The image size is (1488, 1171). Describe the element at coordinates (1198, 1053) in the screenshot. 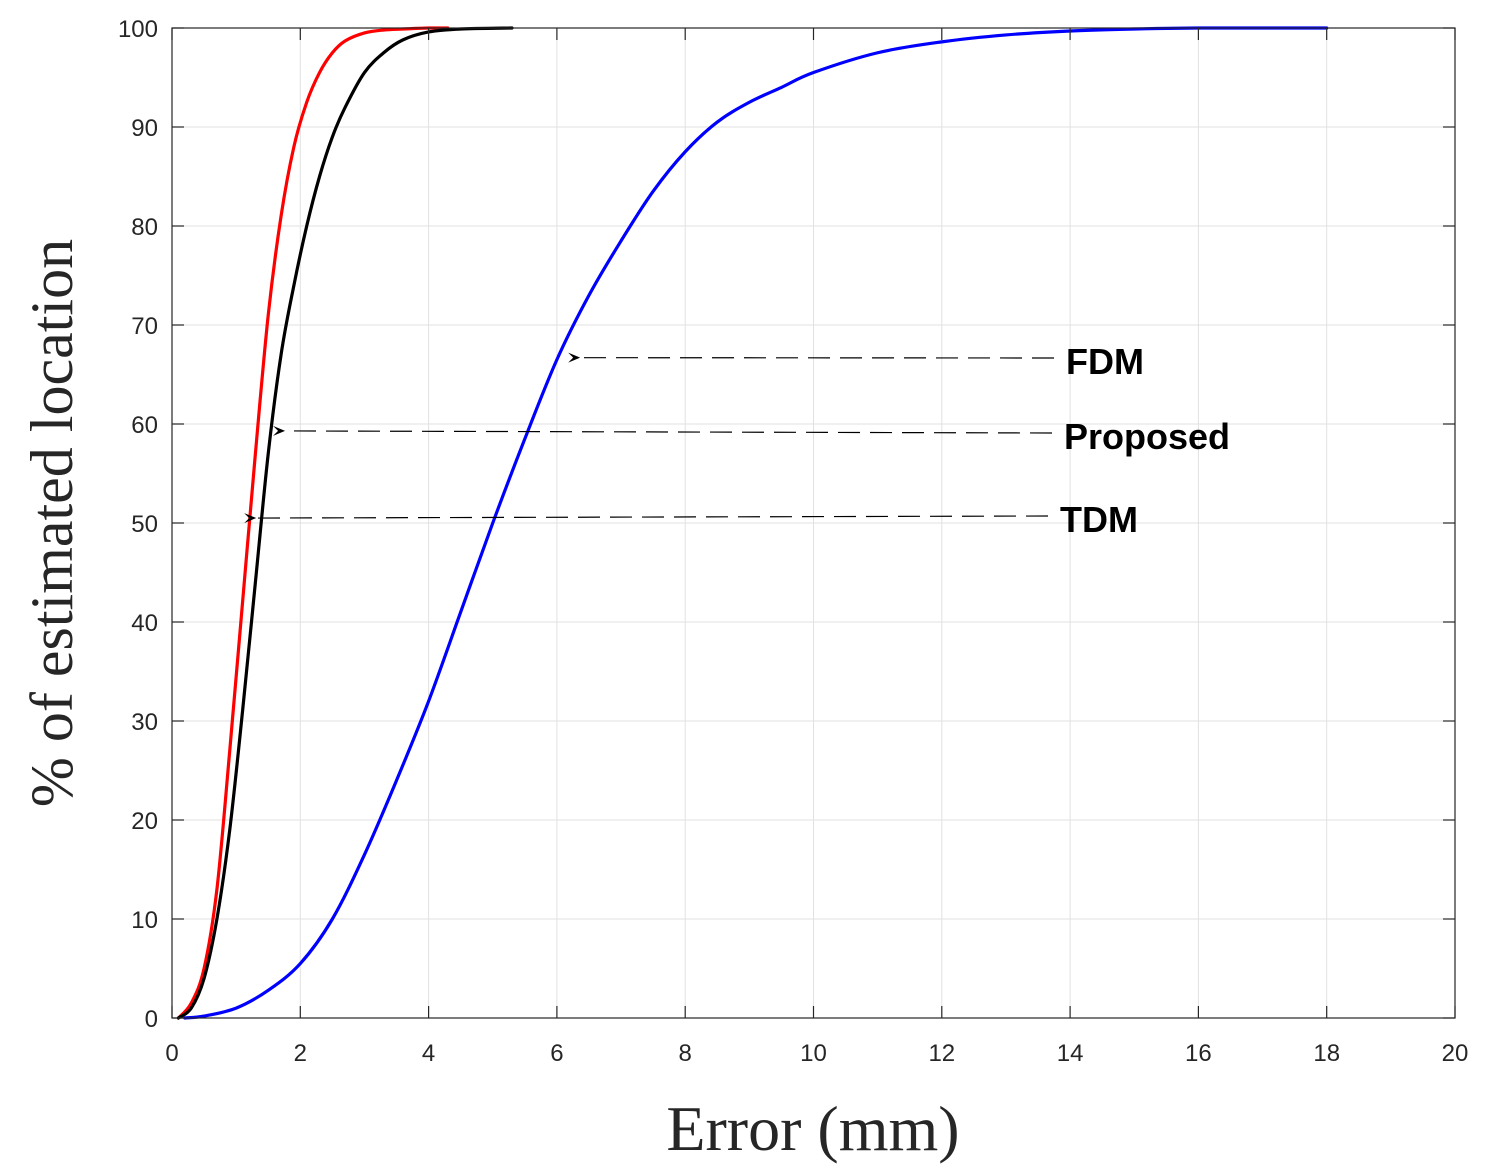

I see `x-tick-label: 16` at that location.